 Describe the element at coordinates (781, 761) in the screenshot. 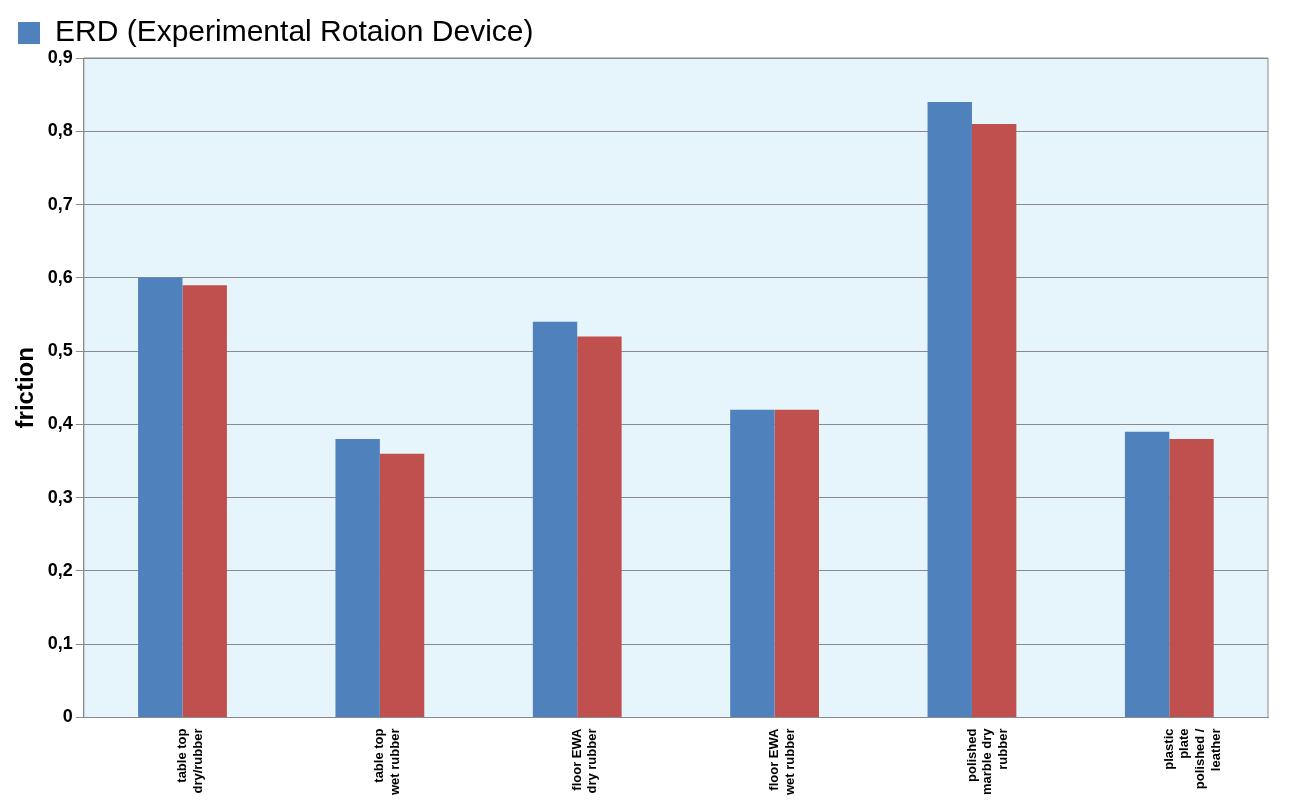

I see `x-tick-label: floor EWA wet rubber` at that location.